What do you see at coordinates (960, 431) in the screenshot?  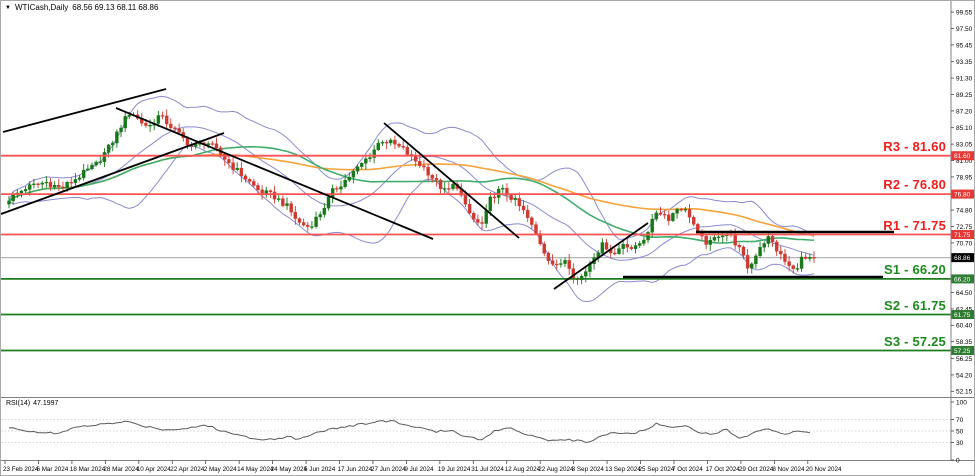 I see `svg-text: 50` at bounding box center [960, 431].